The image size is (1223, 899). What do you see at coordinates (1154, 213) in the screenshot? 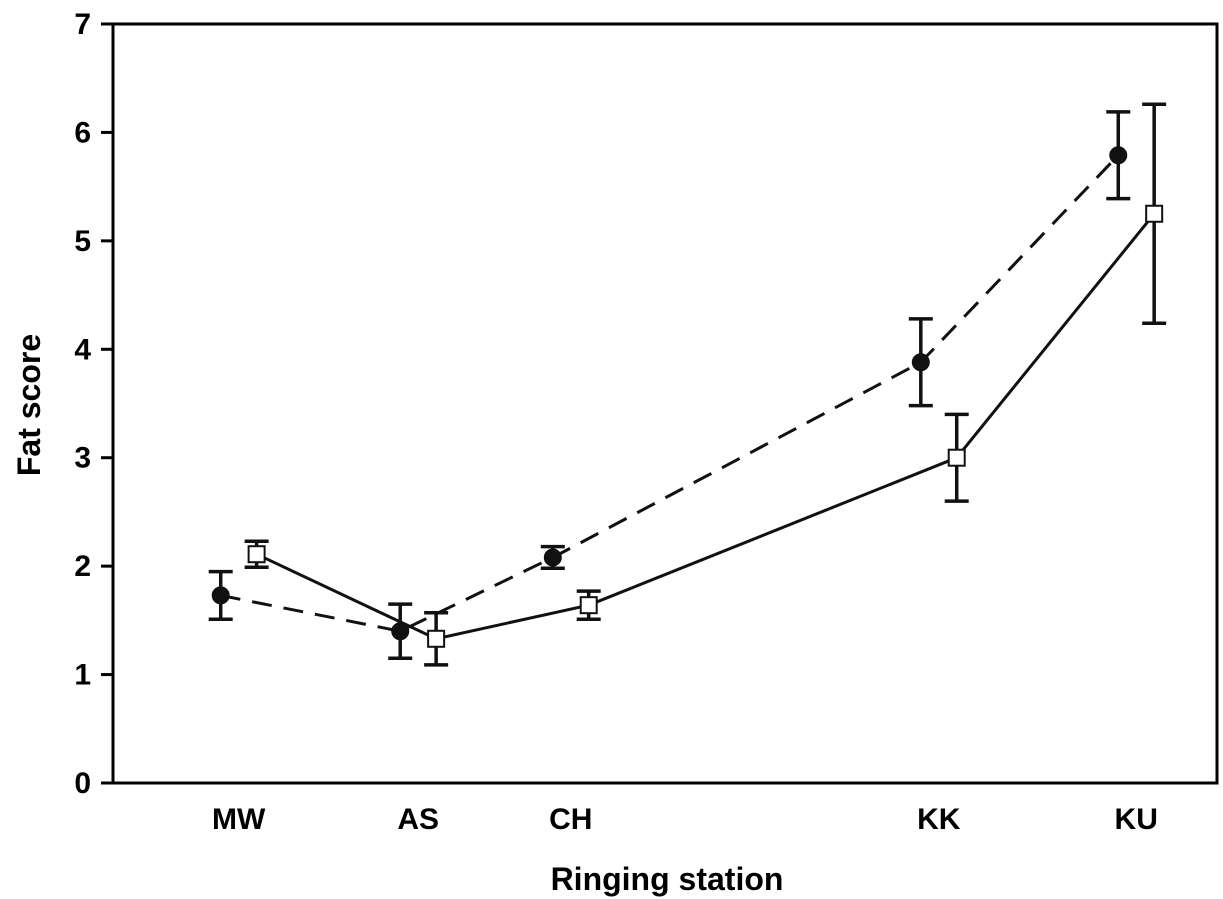
I see `series-2-point-ku` at bounding box center [1154, 213].